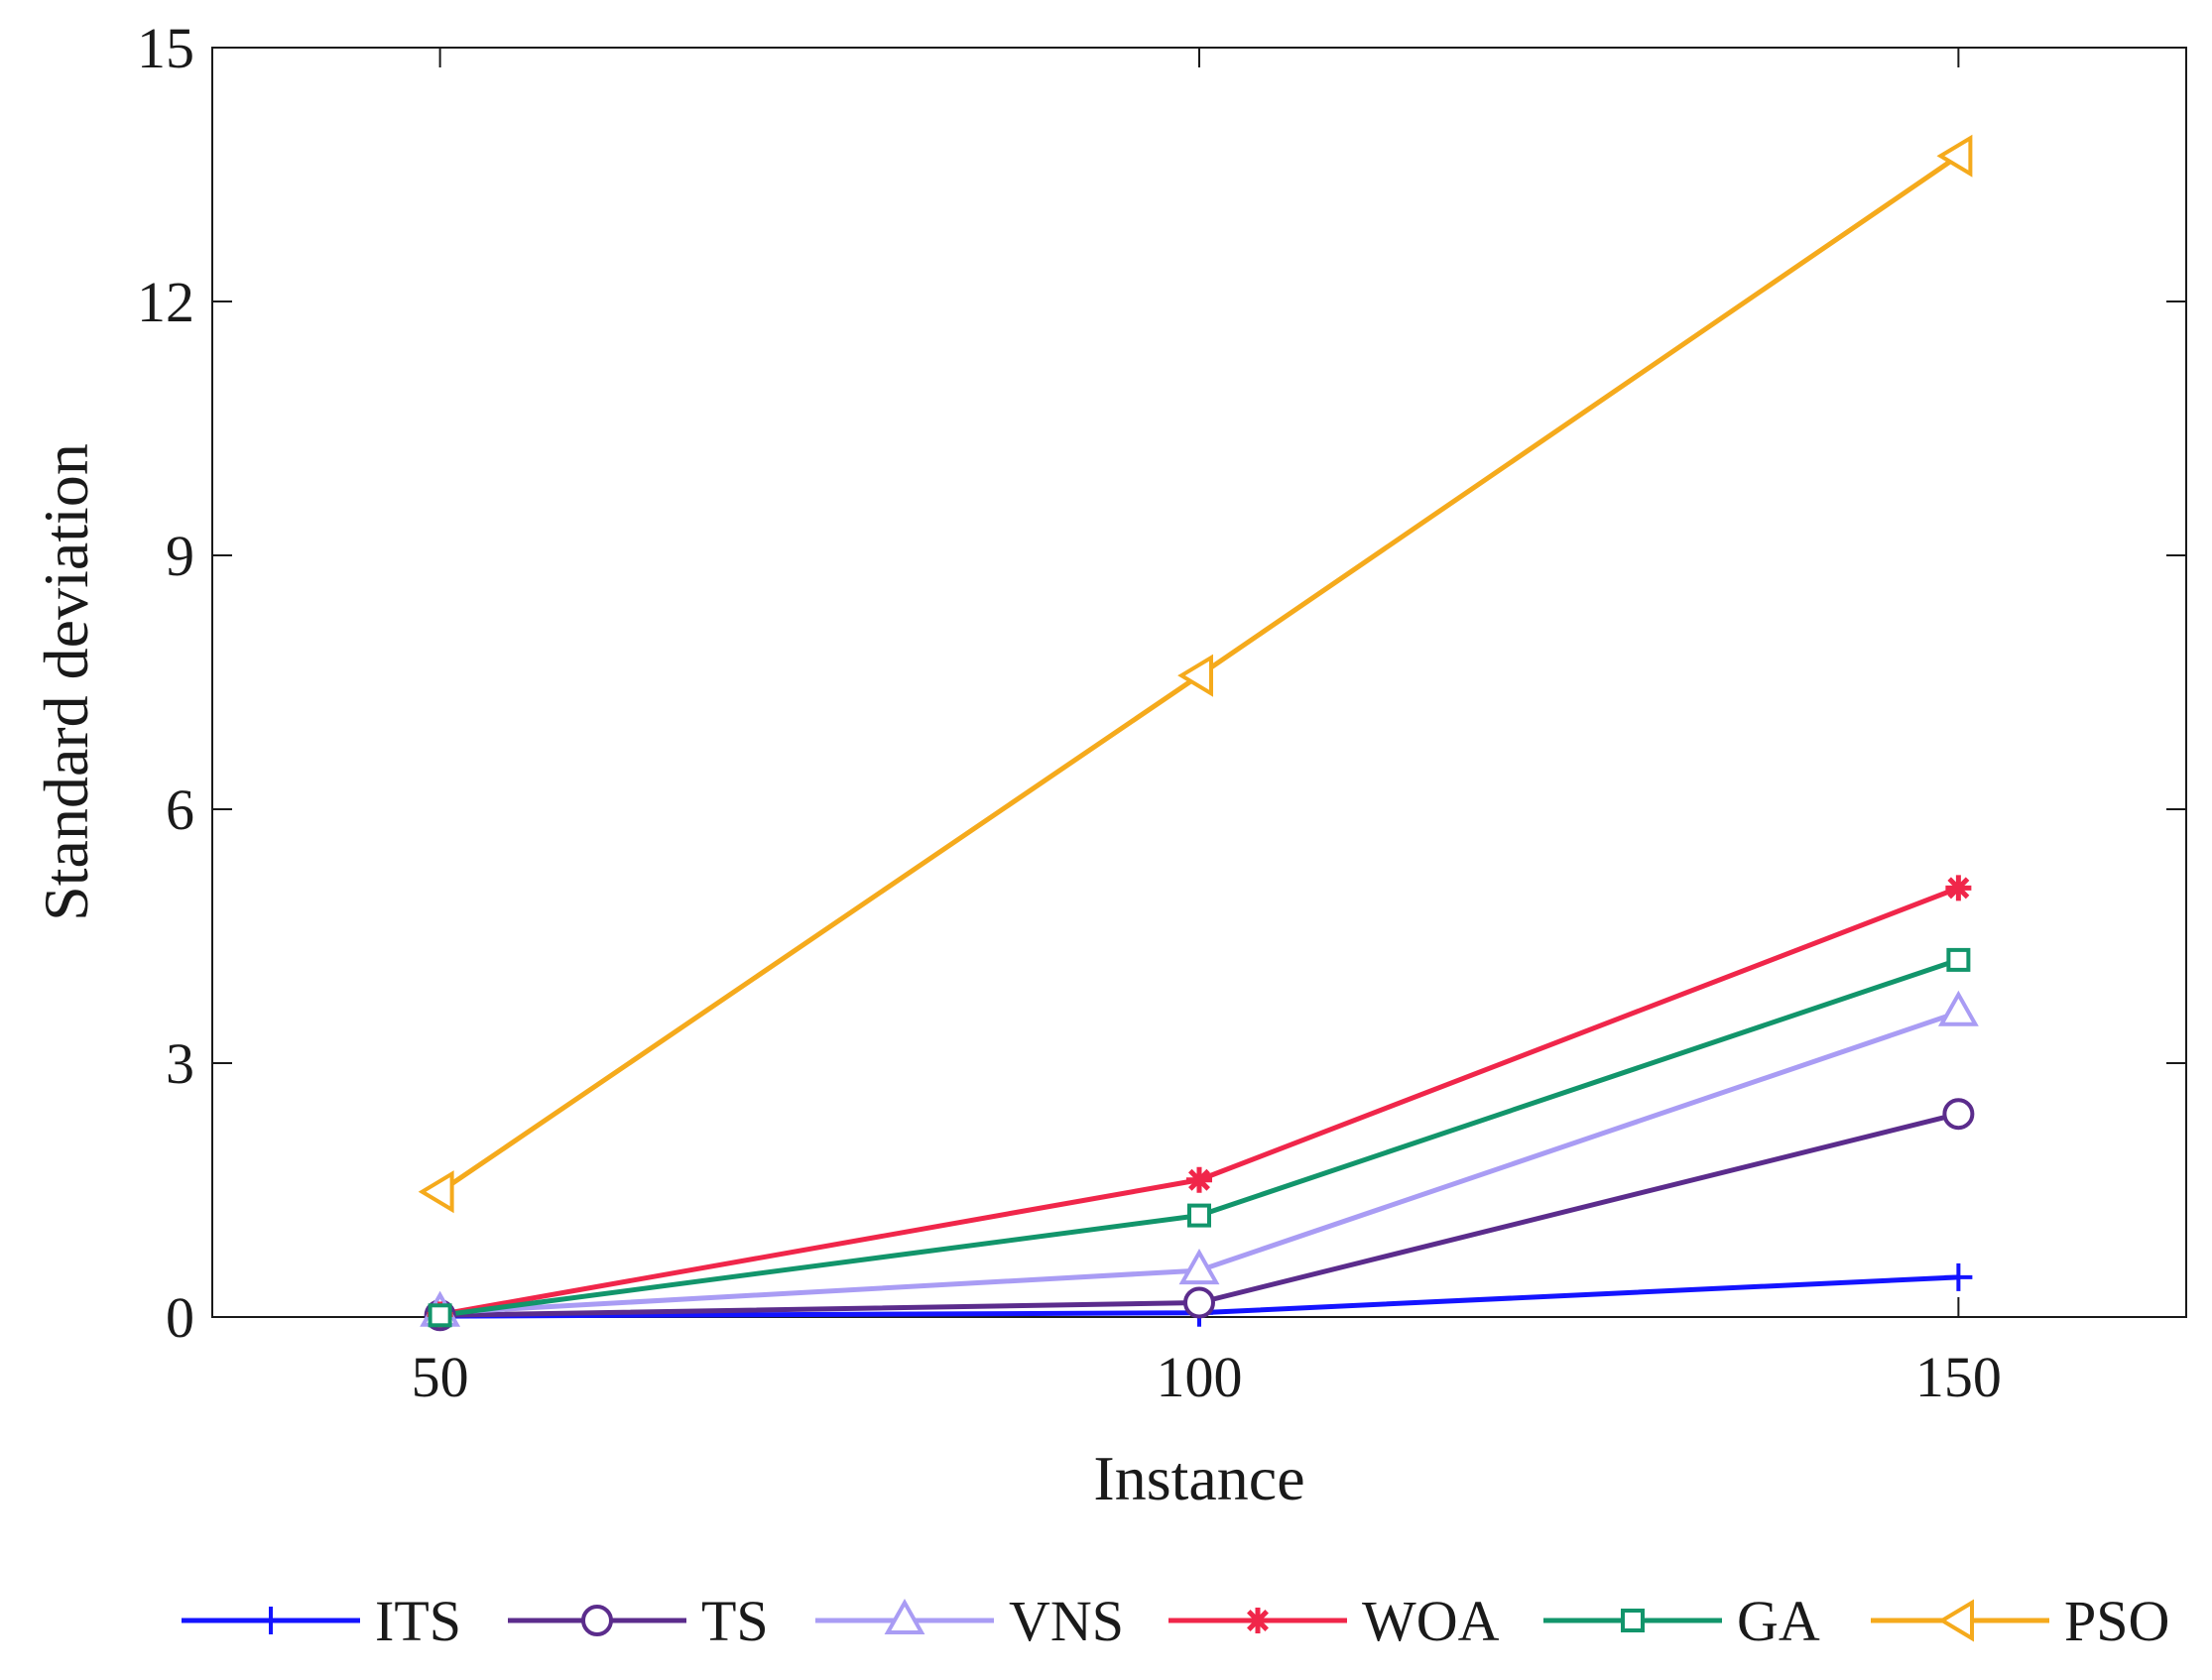 The image size is (2212, 1680). Describe the element at coordinates (166, 48) in the screenshot. I see `y-tick-label: 15` at that location.